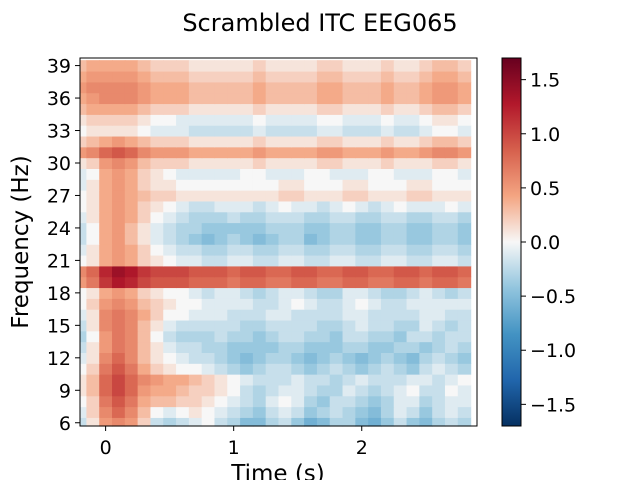  Describe the element at coordinates (59, 359) in the screenshot. I see `y-tick-label: 12` at that location.